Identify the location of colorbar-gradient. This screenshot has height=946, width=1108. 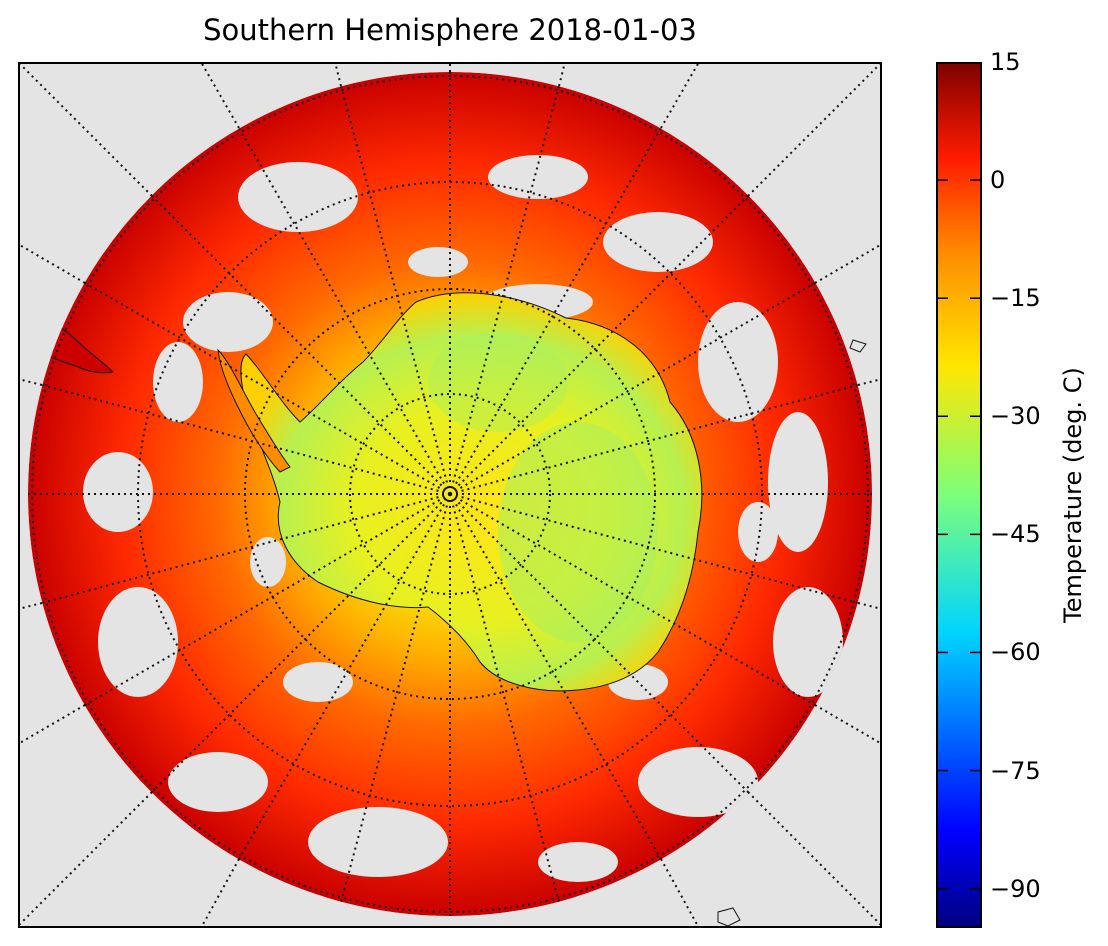
(959, 495).